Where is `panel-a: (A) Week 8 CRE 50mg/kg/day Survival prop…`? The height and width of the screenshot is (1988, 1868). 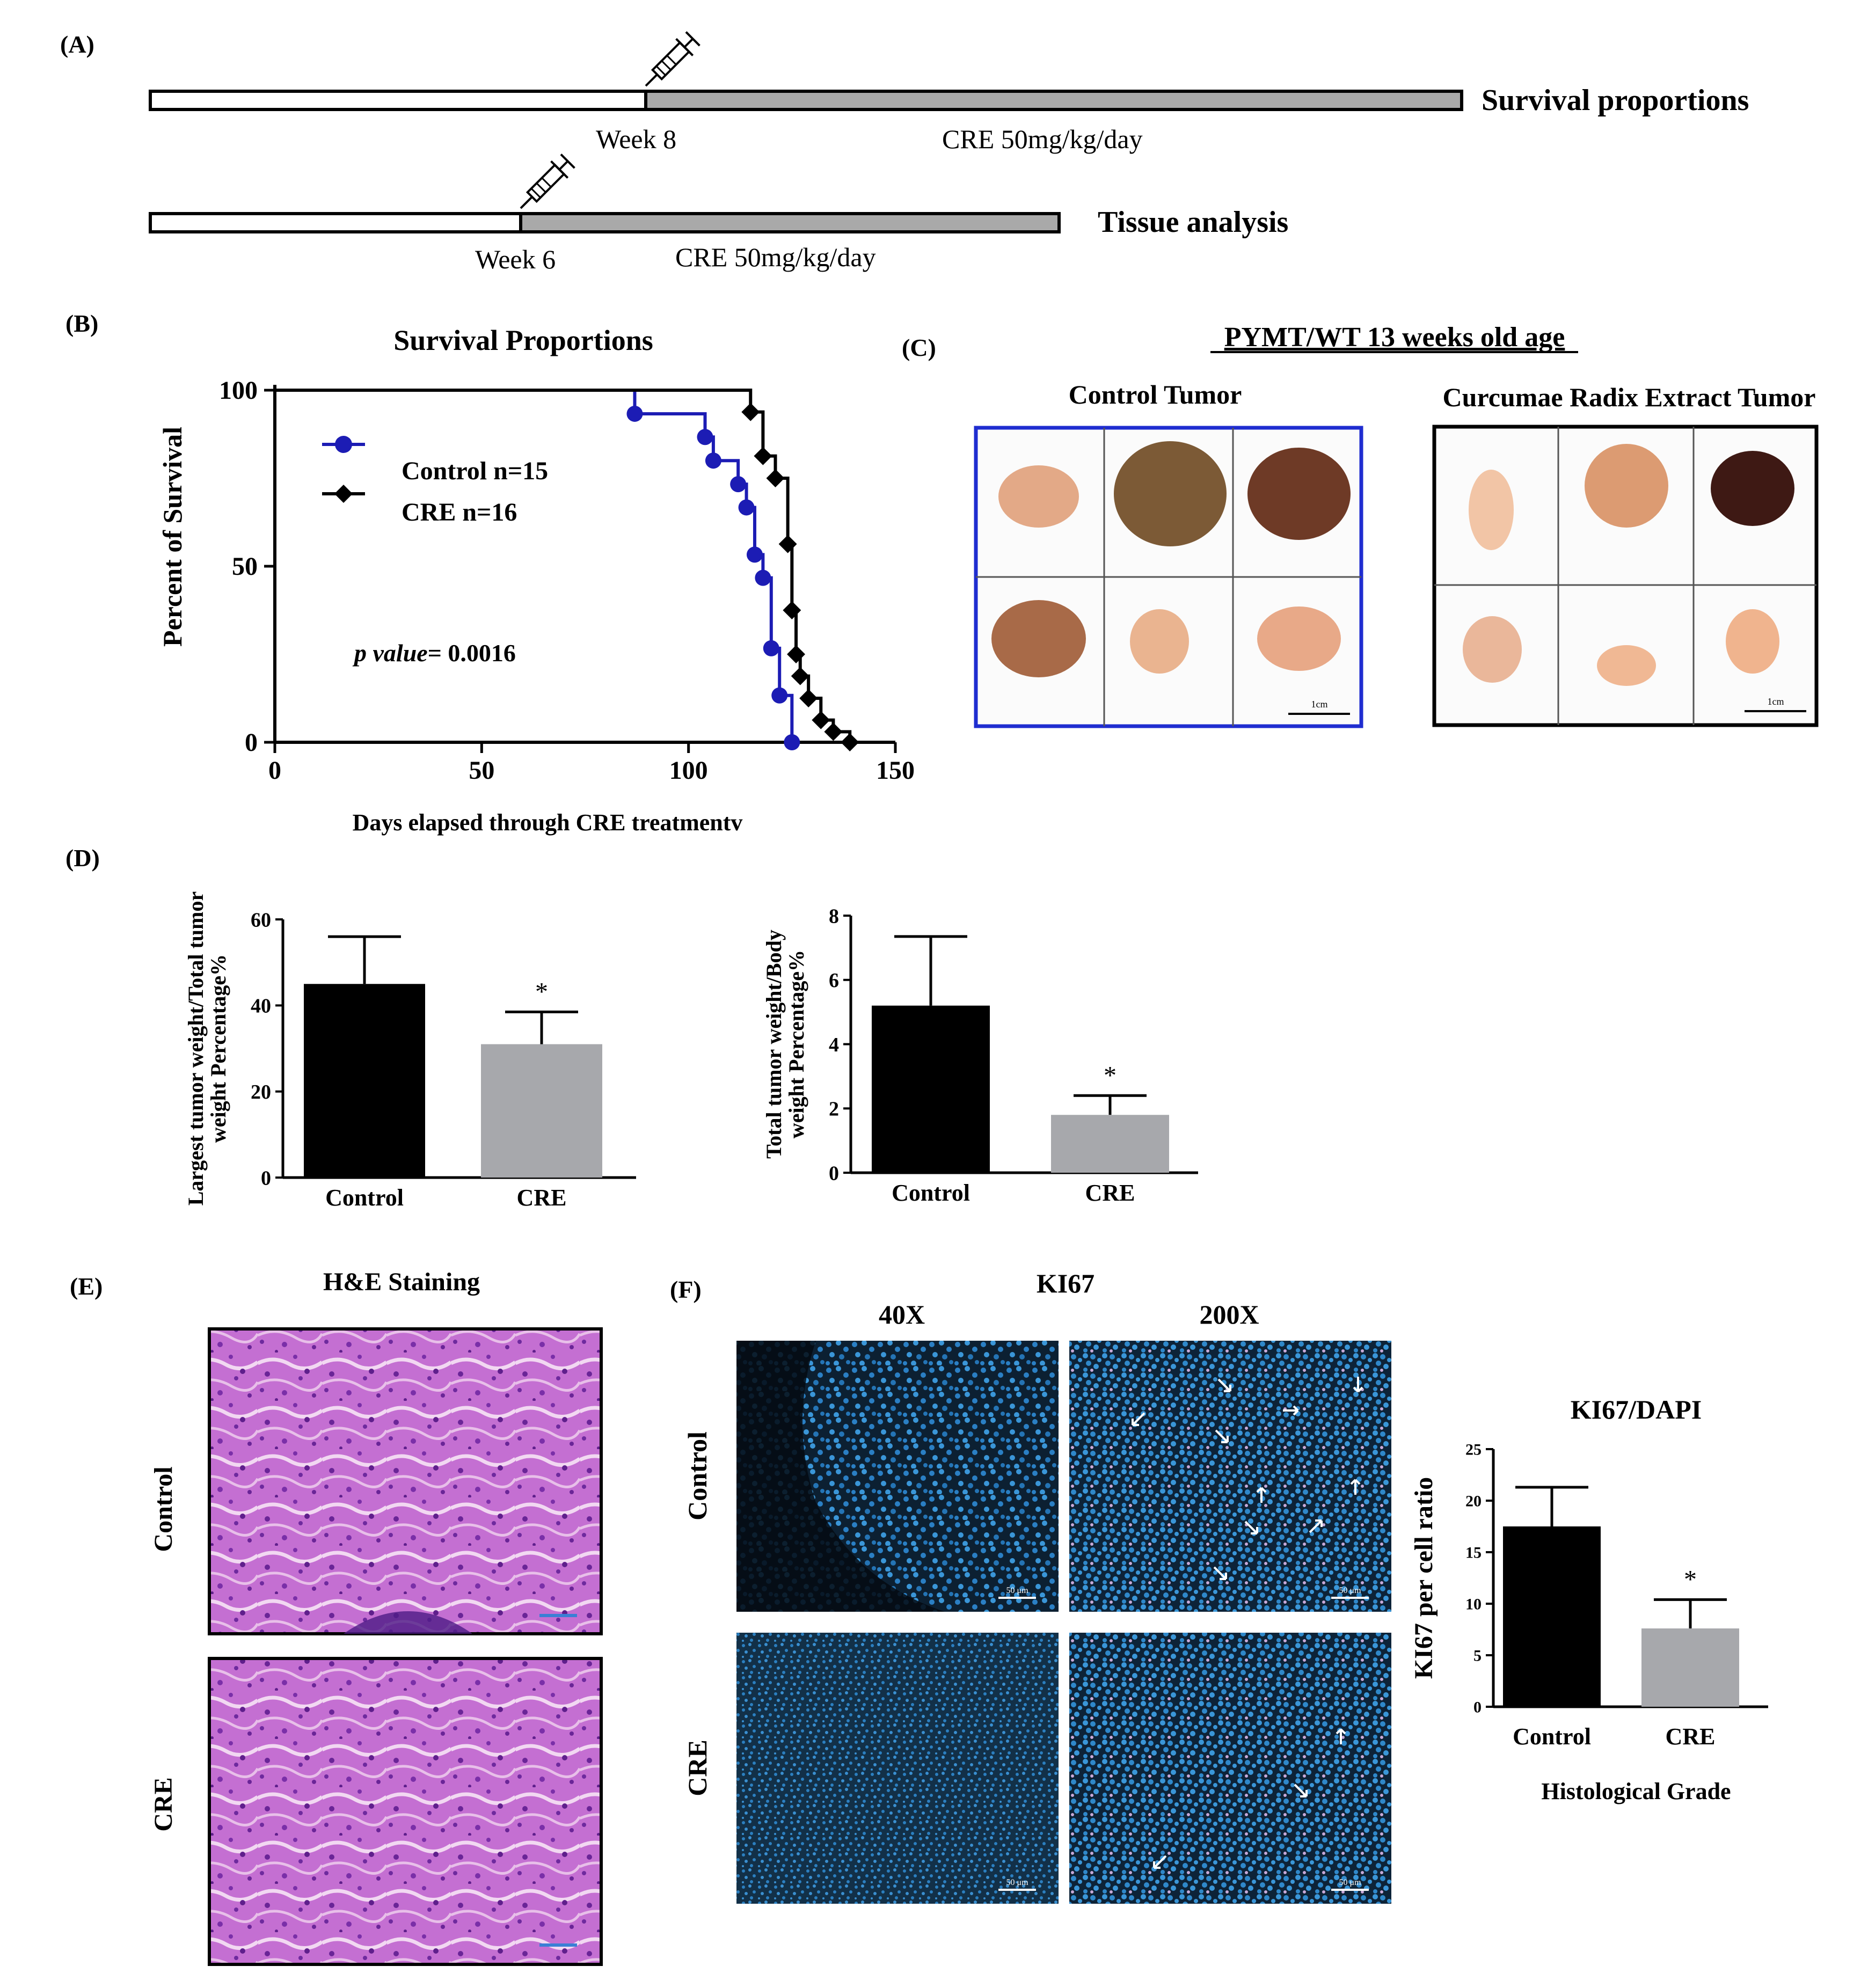
panel-a: (A) Week 8 CRE 50mg/kg/day Survival prop… is located at coordinates (905, 152).